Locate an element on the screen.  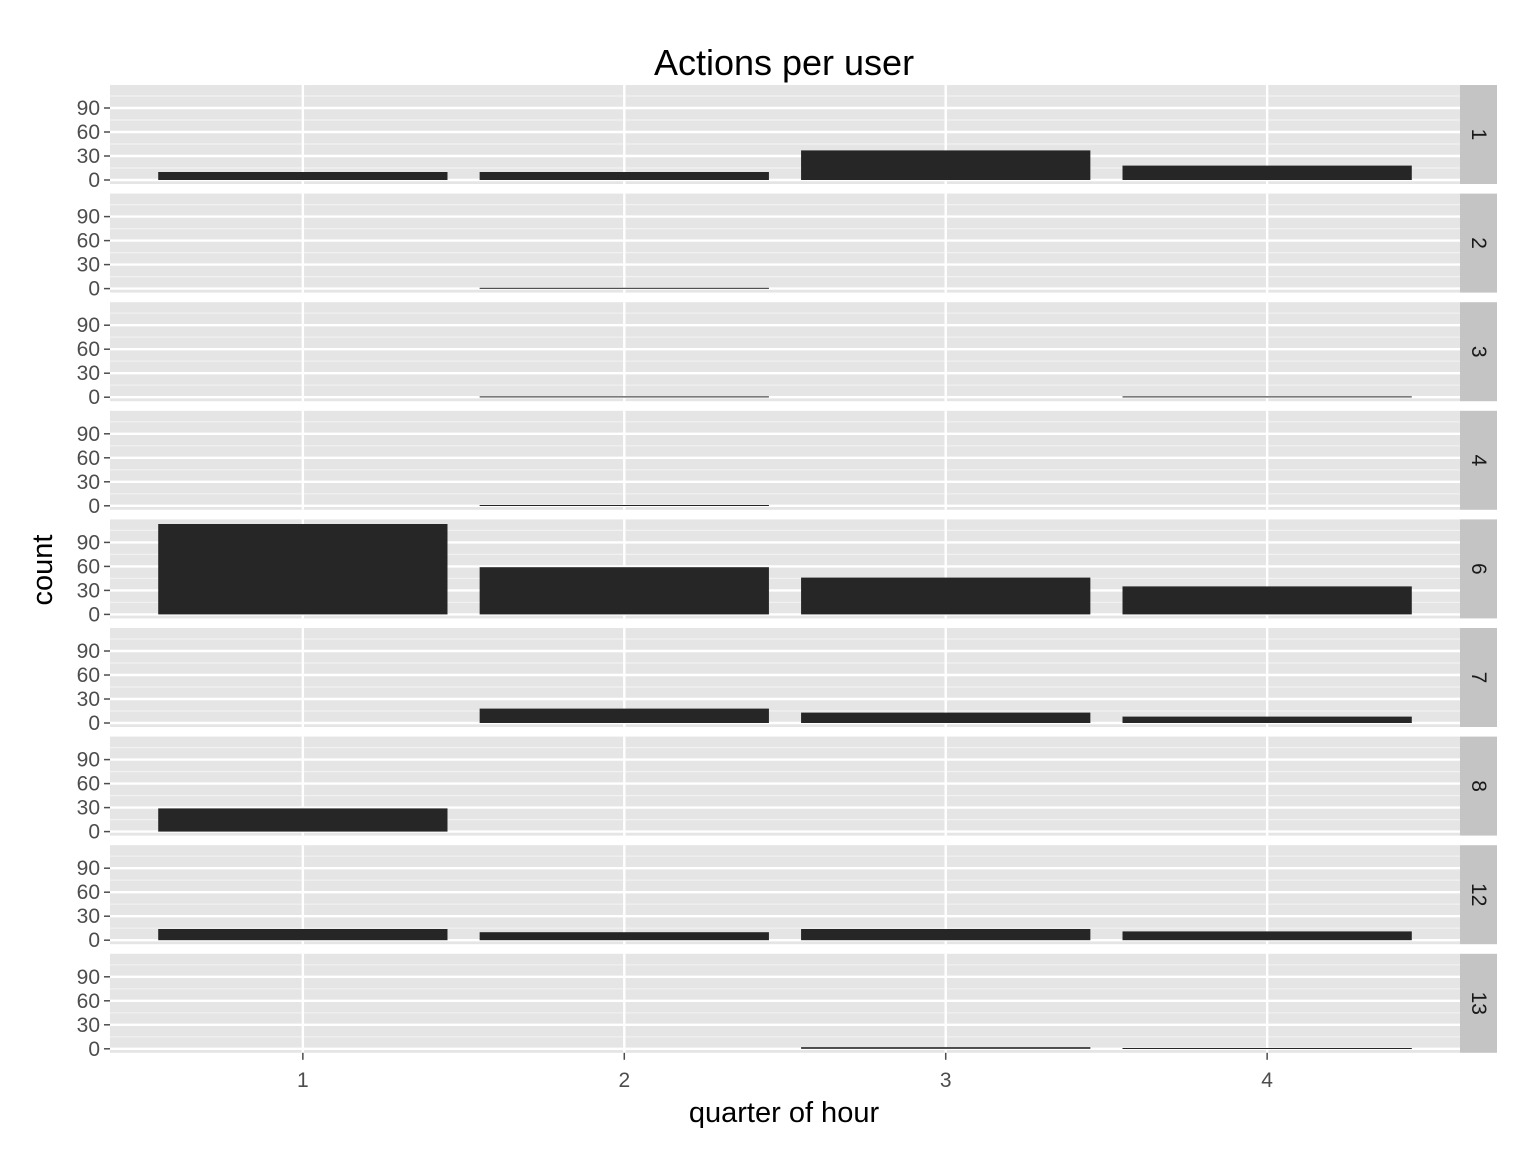
facet-strip-label: 6 is located at coordinates (1478, 569).